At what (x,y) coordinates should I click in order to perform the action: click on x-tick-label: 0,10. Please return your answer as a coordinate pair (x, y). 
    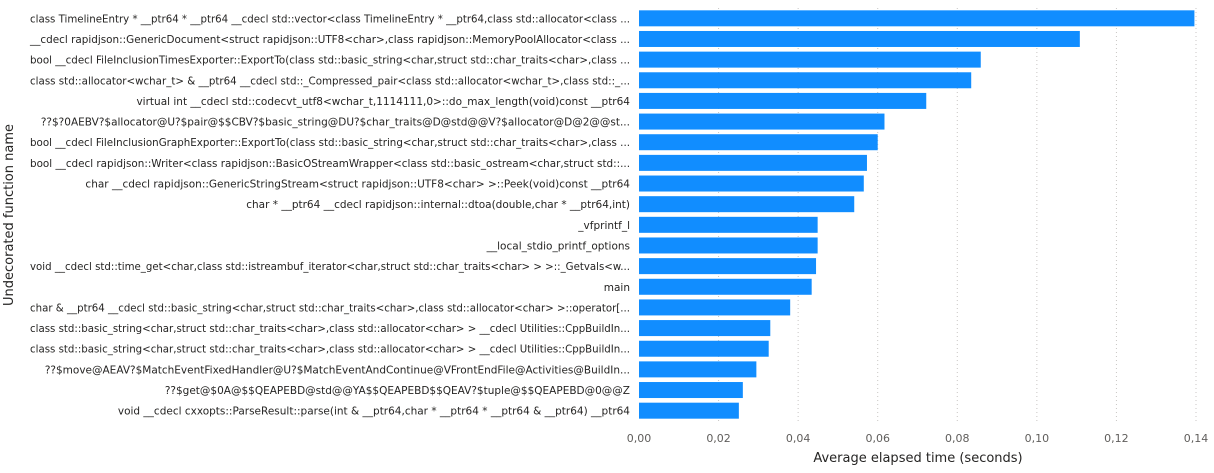
    Looking at the image, I should click on (1037, 438).